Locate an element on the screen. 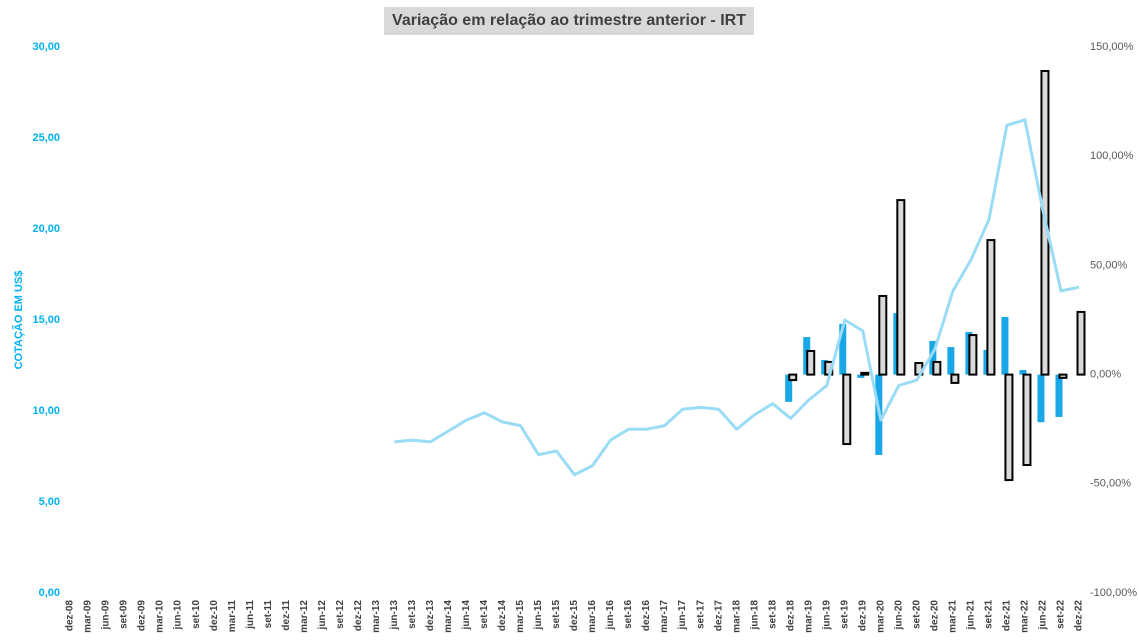  x-tick-label: jun-11 is located at coordinates (250, 615).